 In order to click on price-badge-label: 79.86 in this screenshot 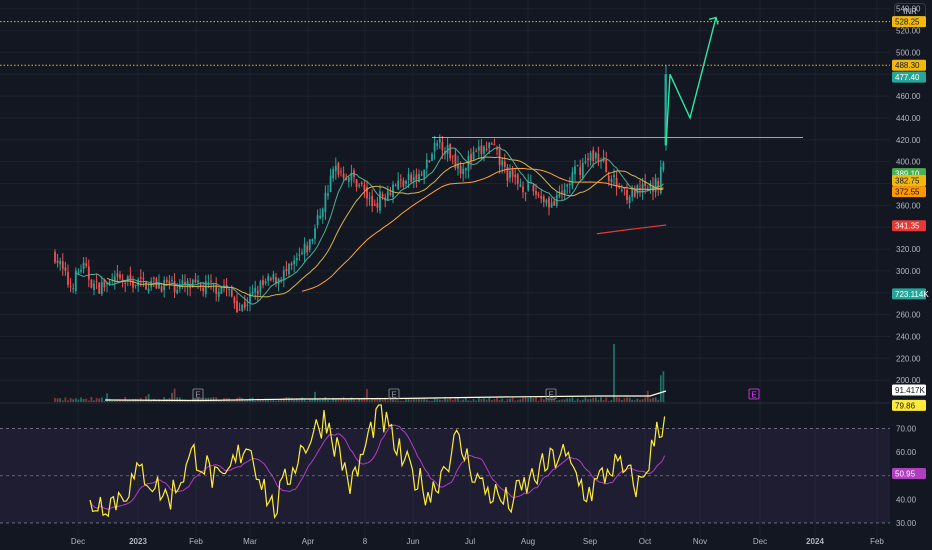, I will do `click(905, 405)`.